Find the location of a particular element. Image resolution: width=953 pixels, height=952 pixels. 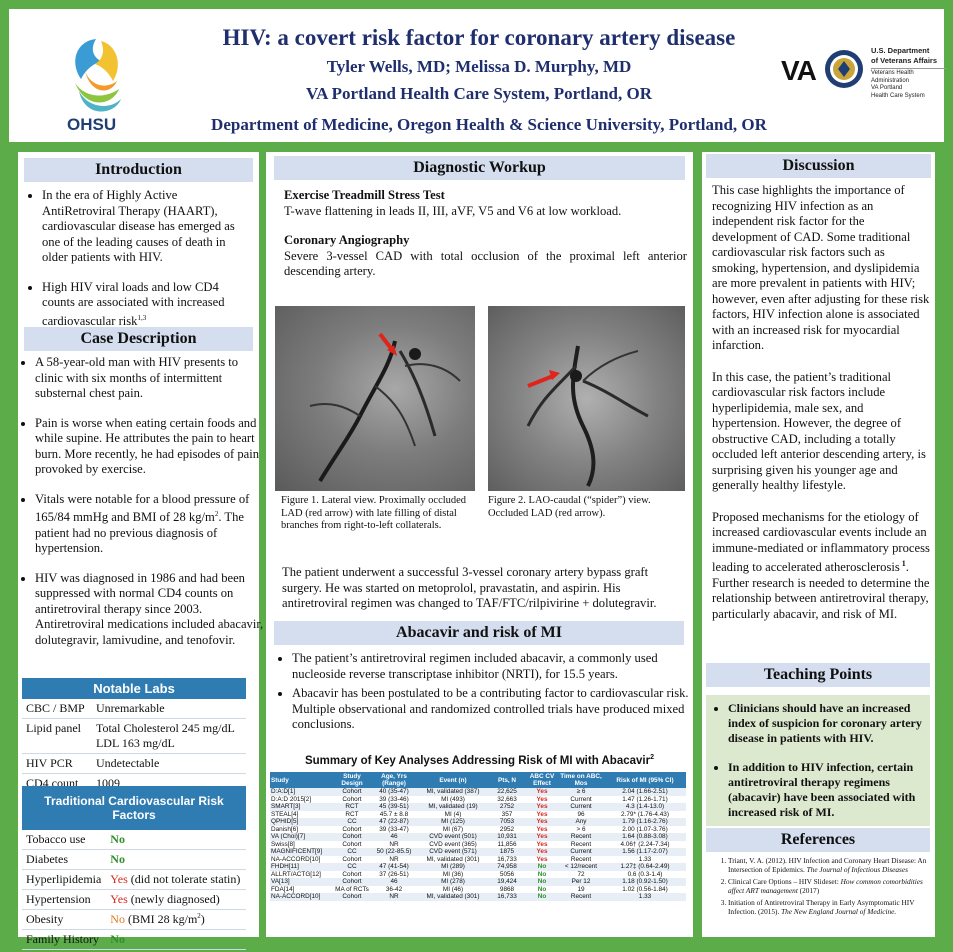

table-row: HIV PCR Undetectable is located at coordinates (134, 763).